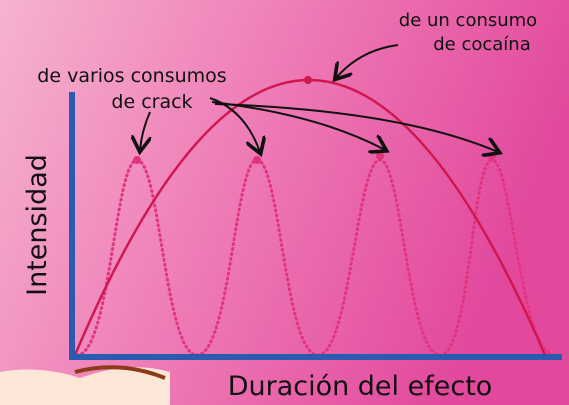  Describe the element at coordinates (37, 225) in the screenshot. I see `y-axis-label: Intensidad` at that location.